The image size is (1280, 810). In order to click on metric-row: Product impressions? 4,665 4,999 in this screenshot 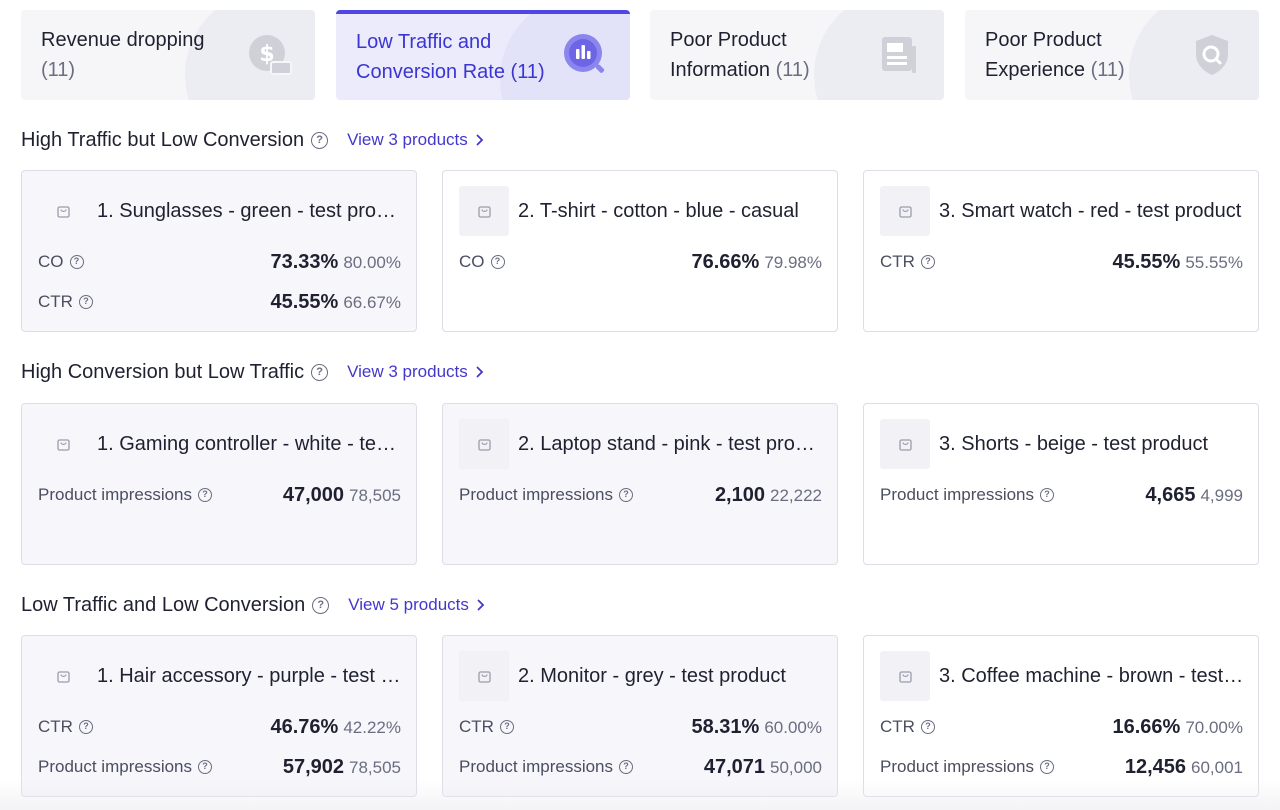, I will do `click(1061, 495)`.